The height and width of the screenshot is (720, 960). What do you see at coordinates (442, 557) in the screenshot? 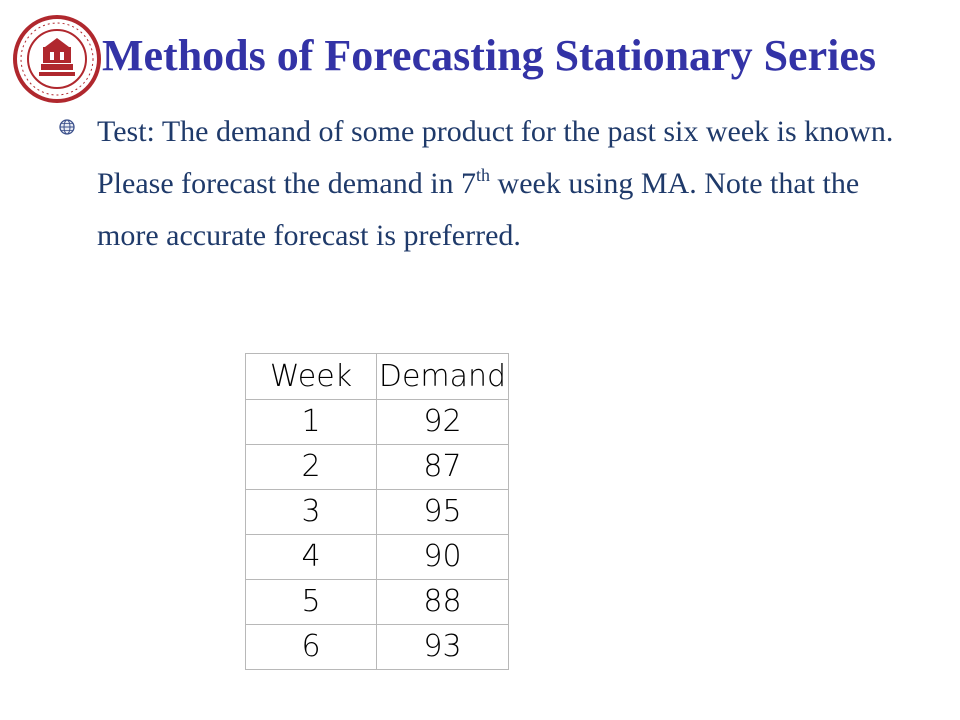
I see `demand-cell: 90` at bounding box center [442, 557].